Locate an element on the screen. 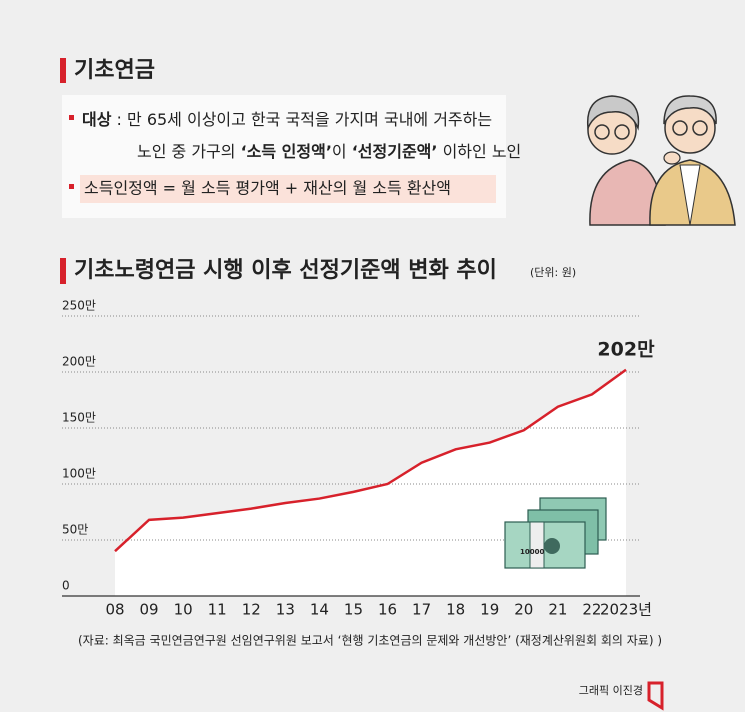  x-tick-label: 17 is located at coordinates (421, 610).